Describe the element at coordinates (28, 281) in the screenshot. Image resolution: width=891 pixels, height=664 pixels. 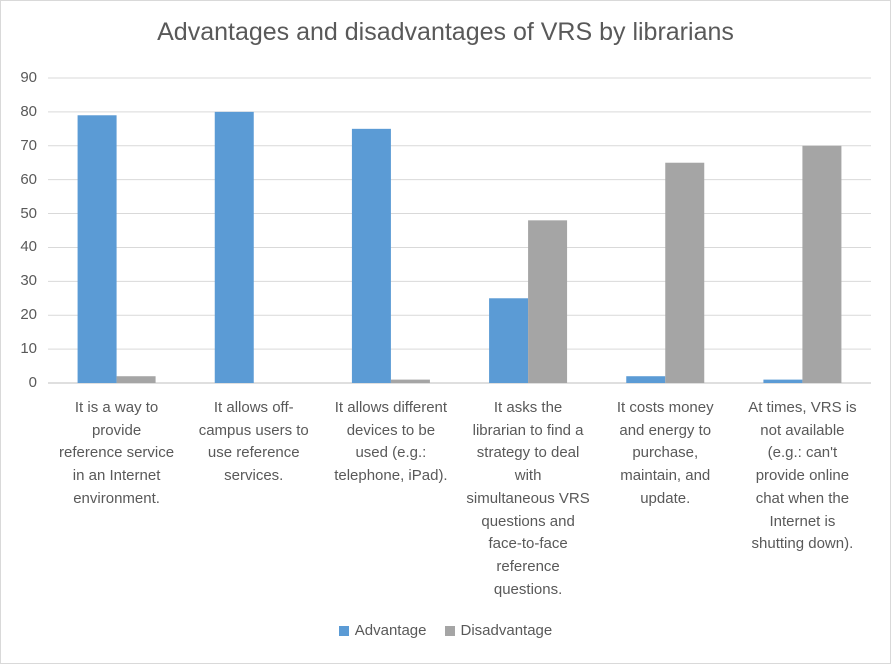
I see `y-tick-label: 30` at that location.